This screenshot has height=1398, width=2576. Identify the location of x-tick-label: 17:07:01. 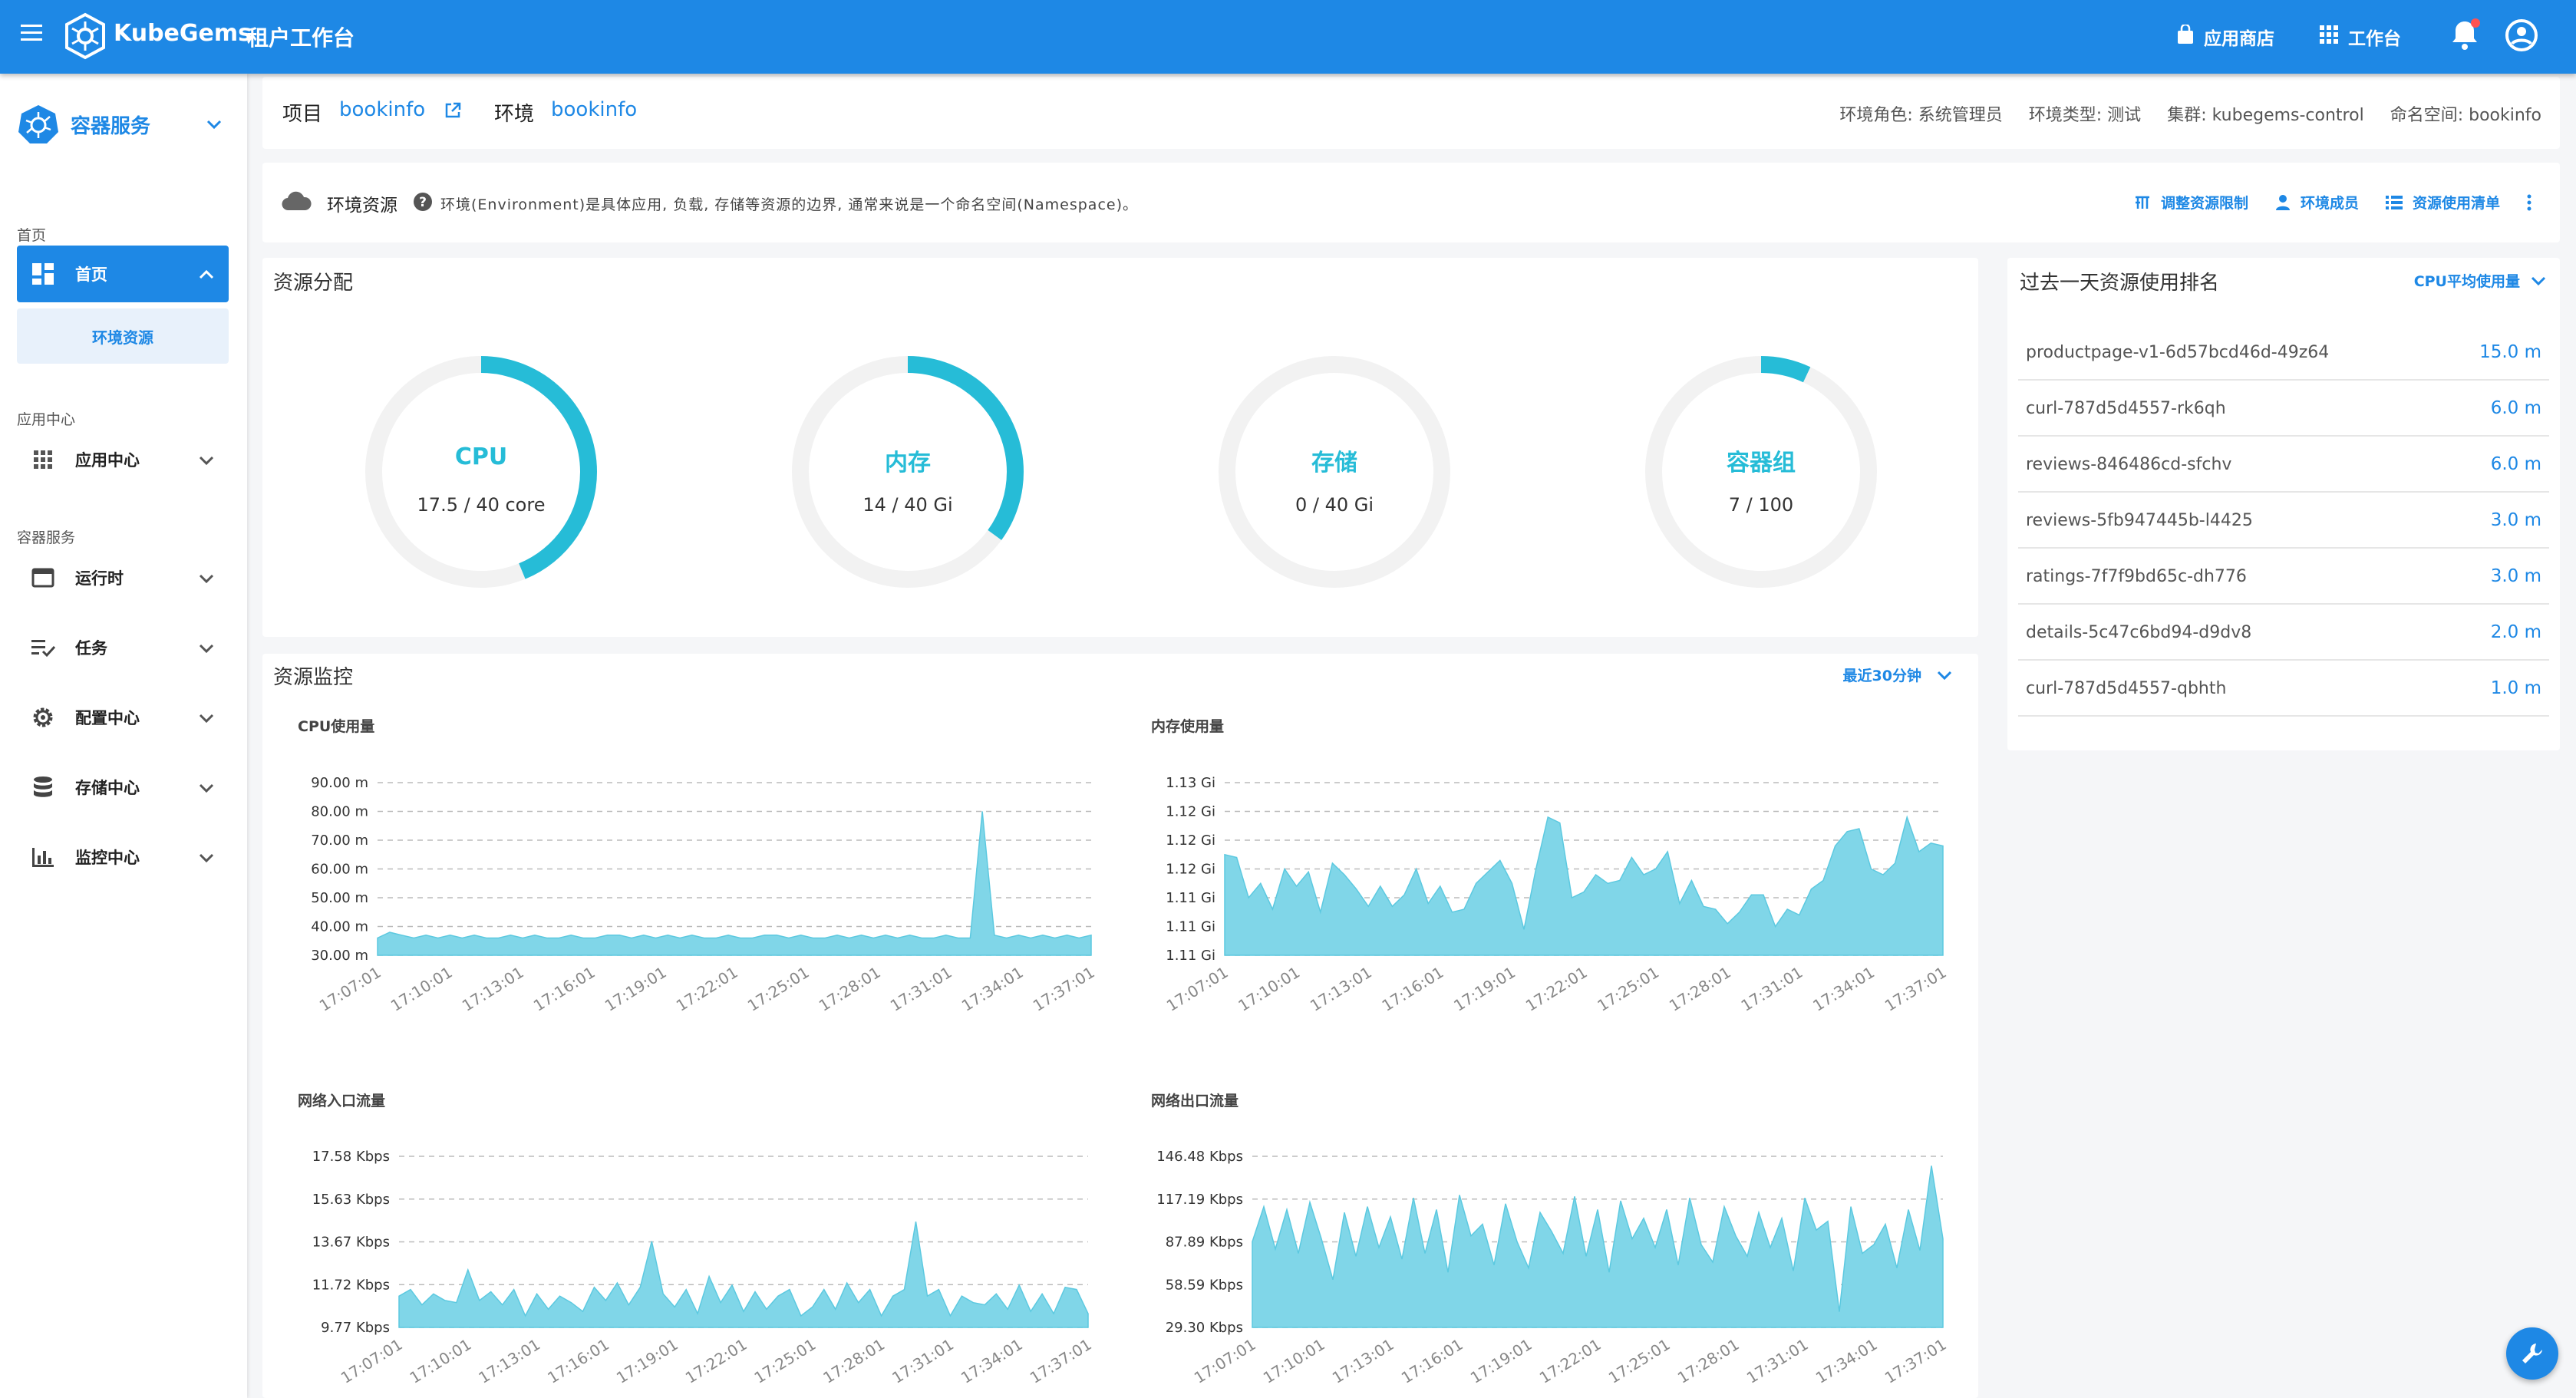
(372, 1361).